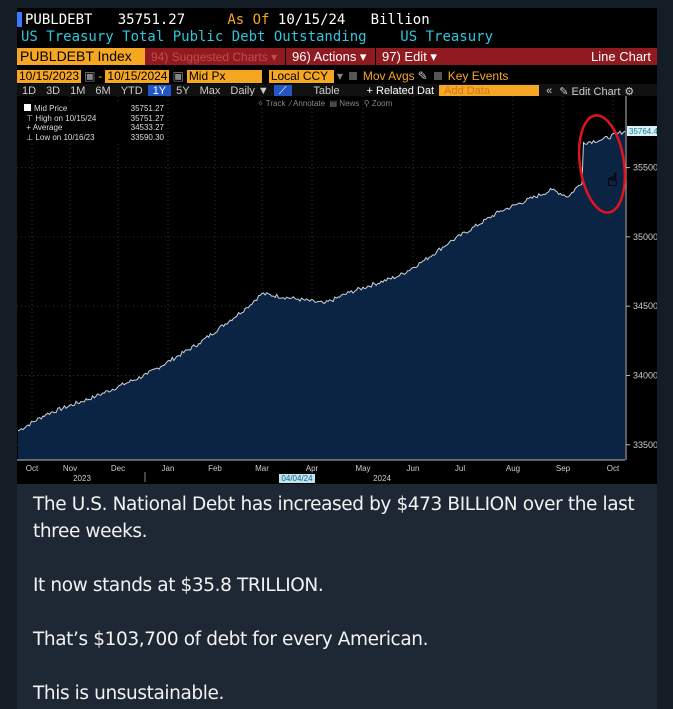 The image size is (673, 709). What do you see at coordinates (66, 118) in the screenshot?
I see `legend-label: High on 10/15/24` at bounding box center [66, 118].